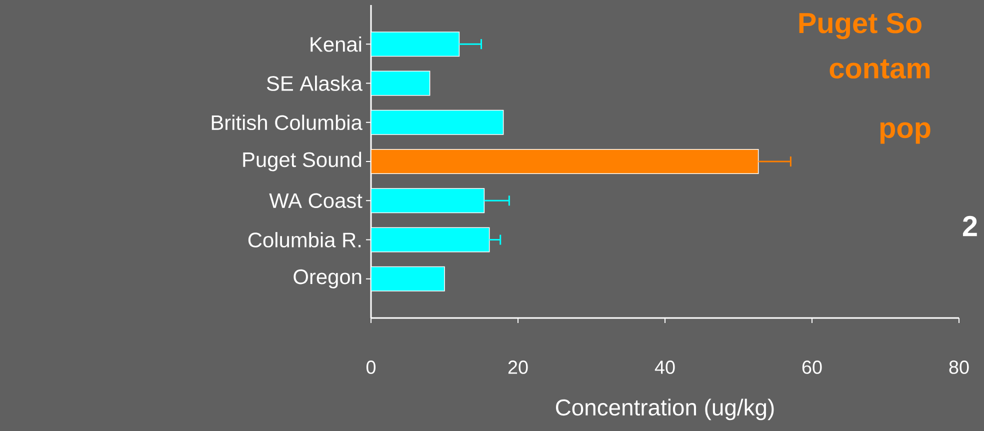  Describe the element at coordinates (905, 133) in the screenshot. I see `annotation: pop` at that location.